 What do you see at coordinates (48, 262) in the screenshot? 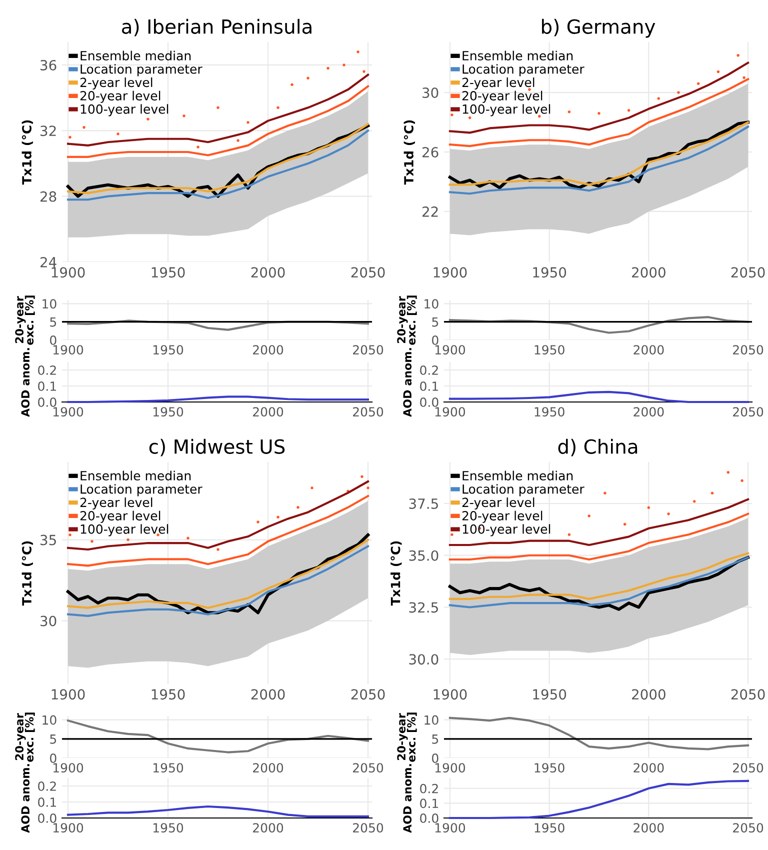
I see `y-tick-label: 24` at bounding box center [48, 262].